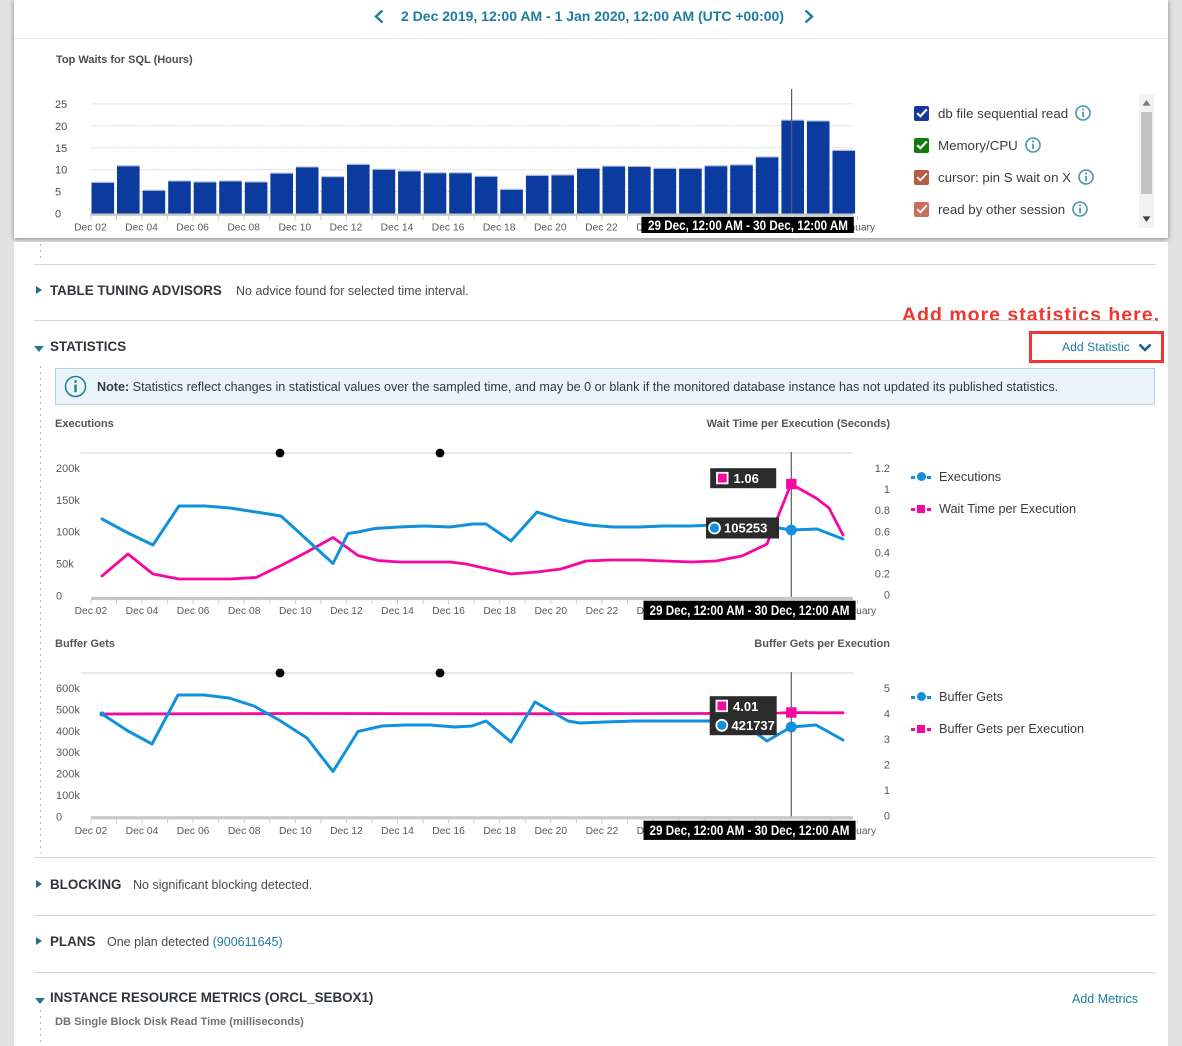 The image size is (1182, 1046). Describe the element at coordinates (68, 501) in the screenshot. I see `svg-text: 150k` at that location.